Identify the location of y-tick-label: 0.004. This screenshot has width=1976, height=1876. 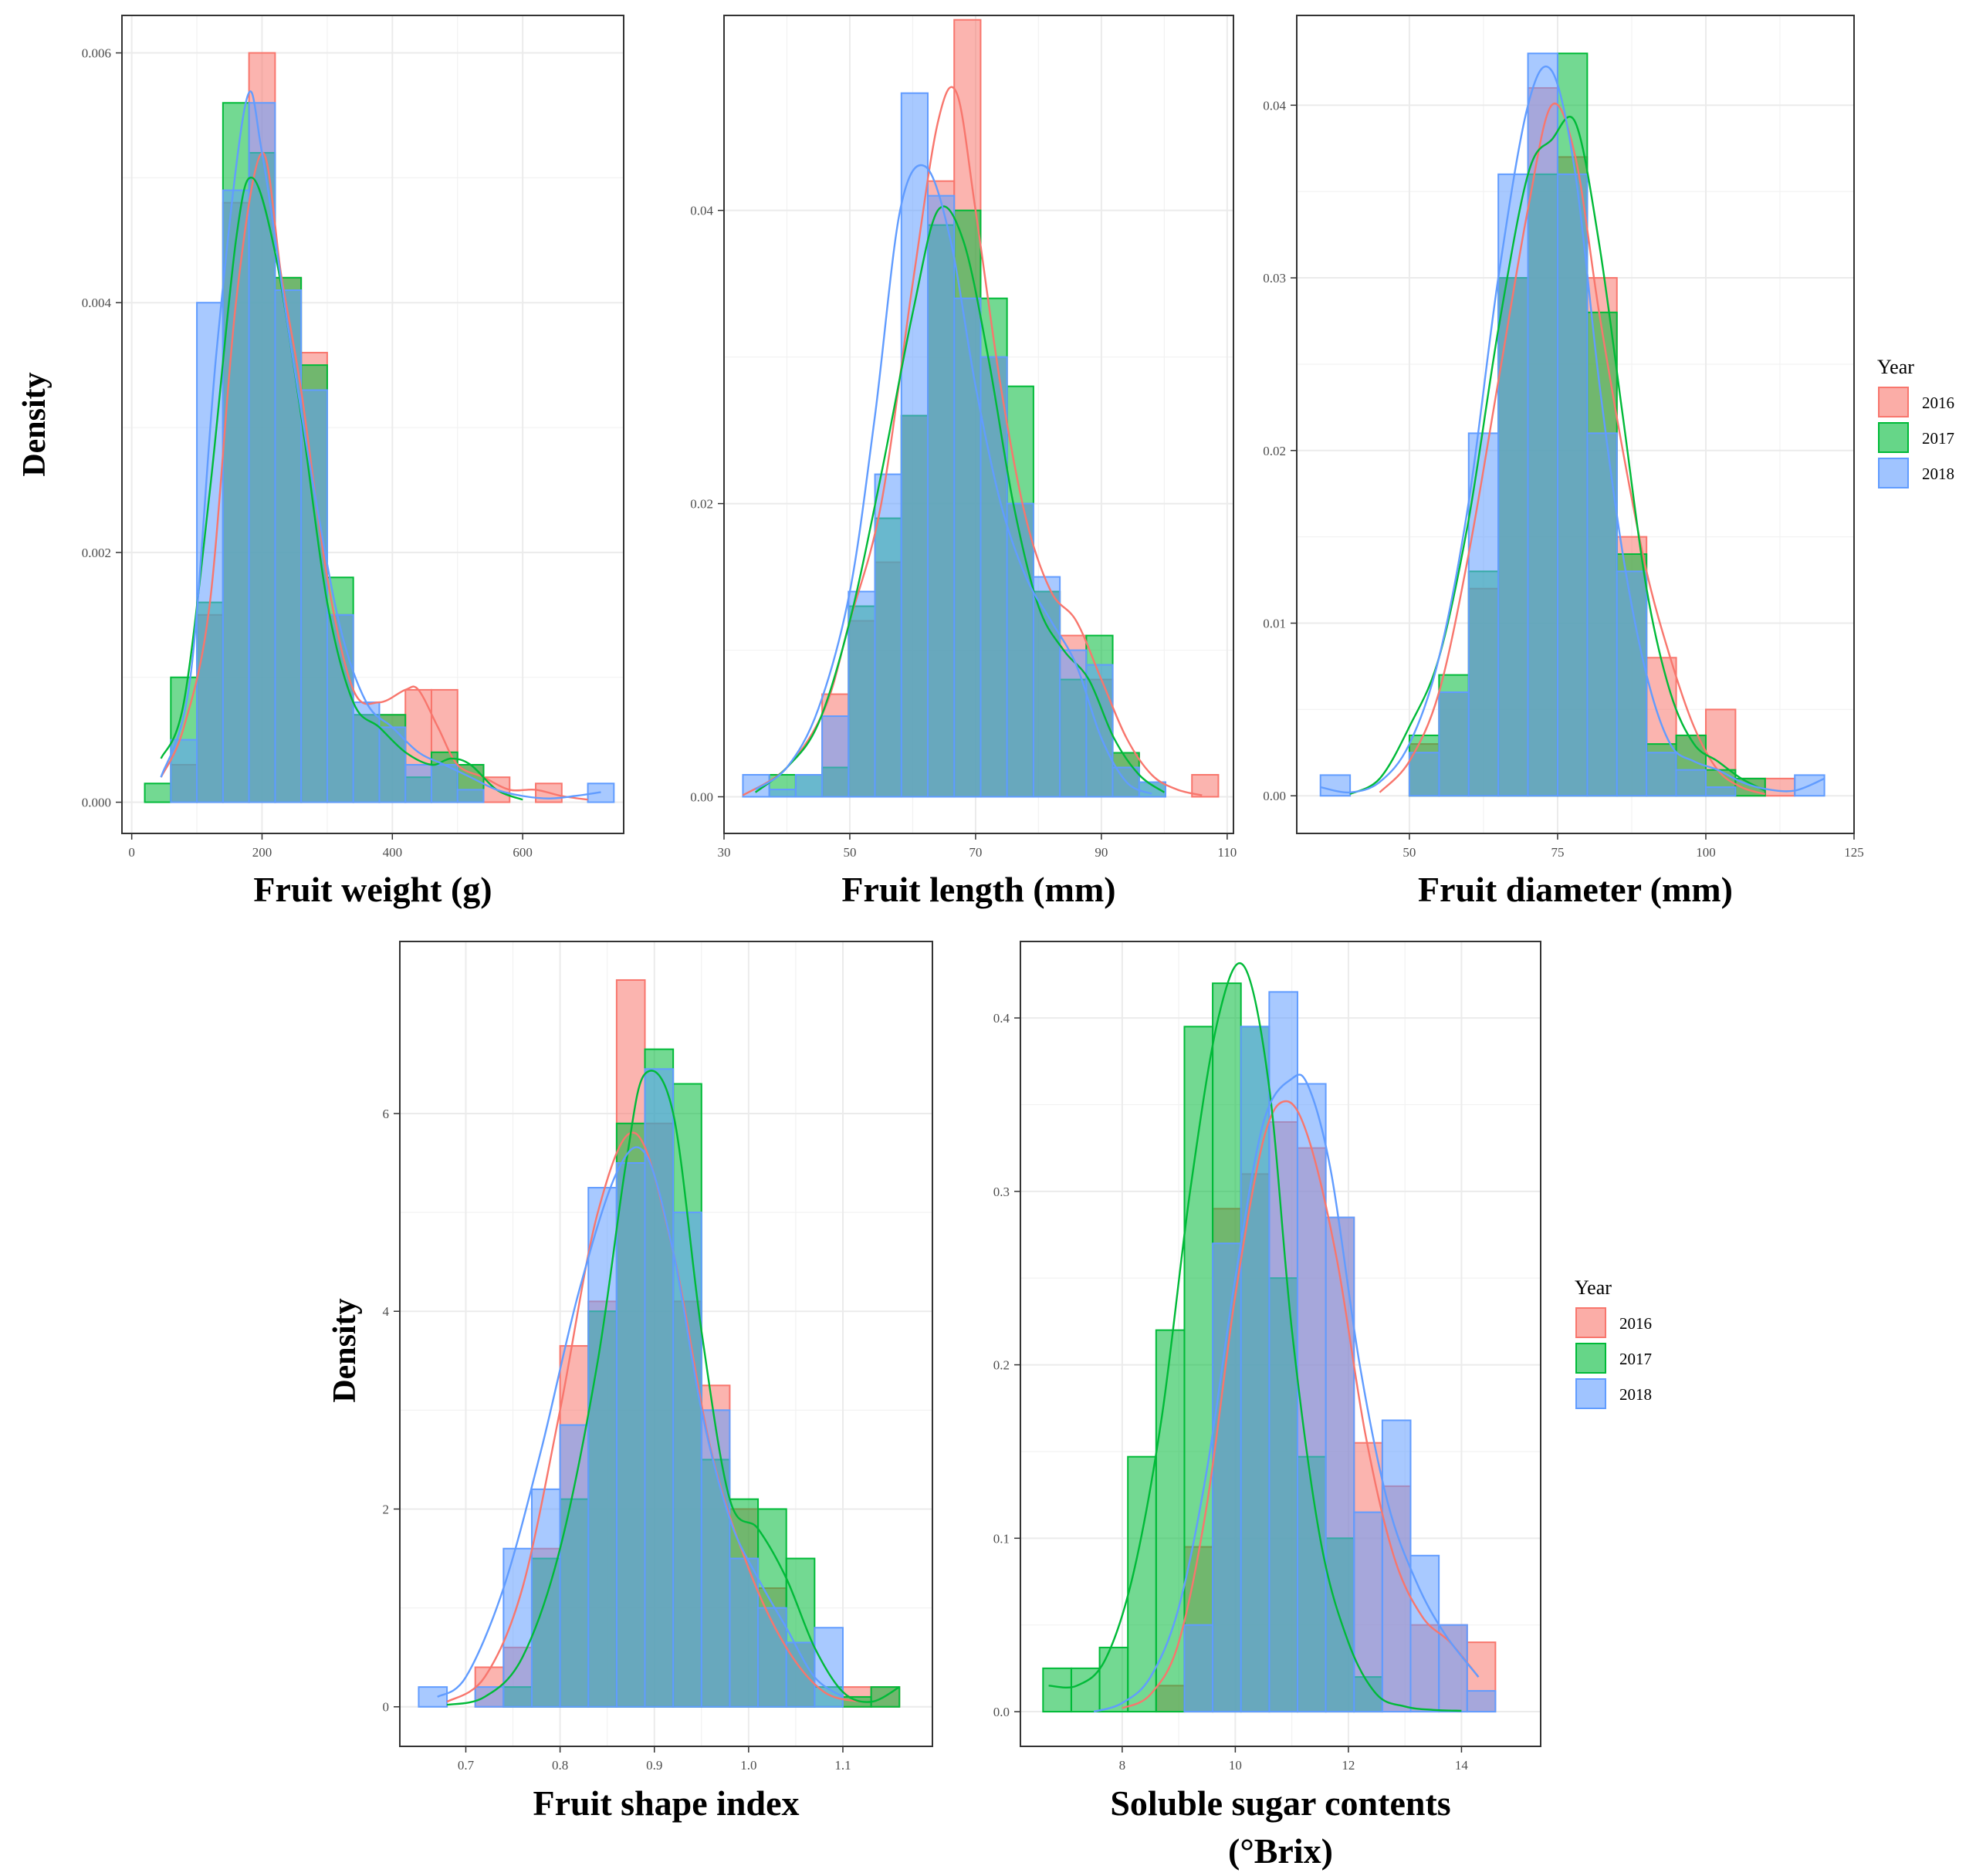
(97, 303).